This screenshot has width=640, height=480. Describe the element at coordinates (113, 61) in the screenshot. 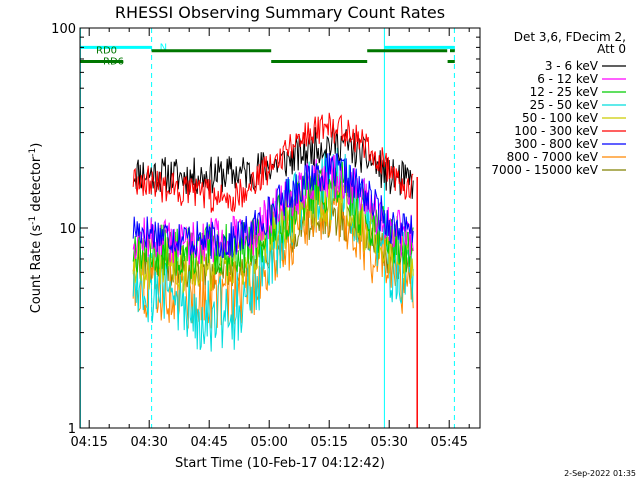

I see `rd-bar-label: RD6` at that location.